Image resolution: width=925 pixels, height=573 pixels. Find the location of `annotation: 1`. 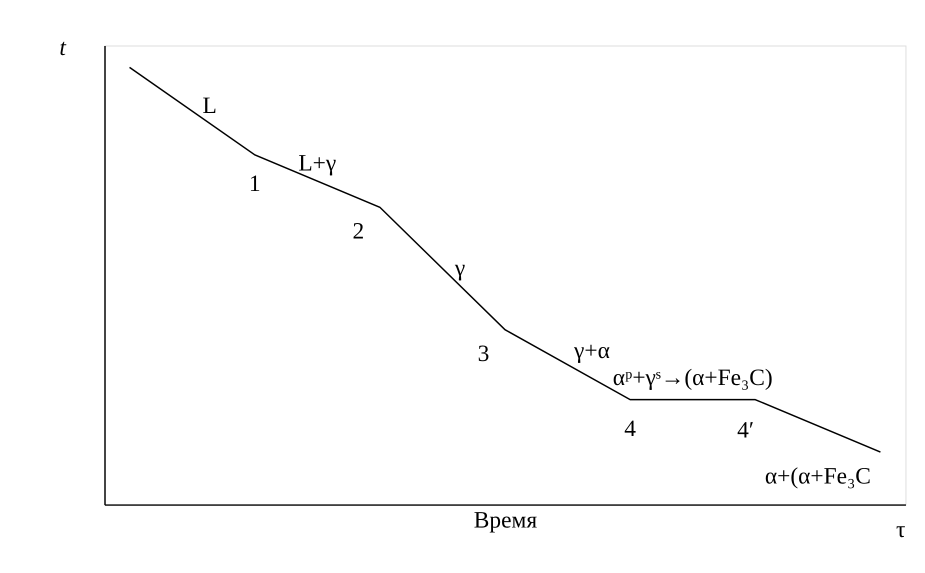

annotation: 1 is located at coordinates (254, 183).